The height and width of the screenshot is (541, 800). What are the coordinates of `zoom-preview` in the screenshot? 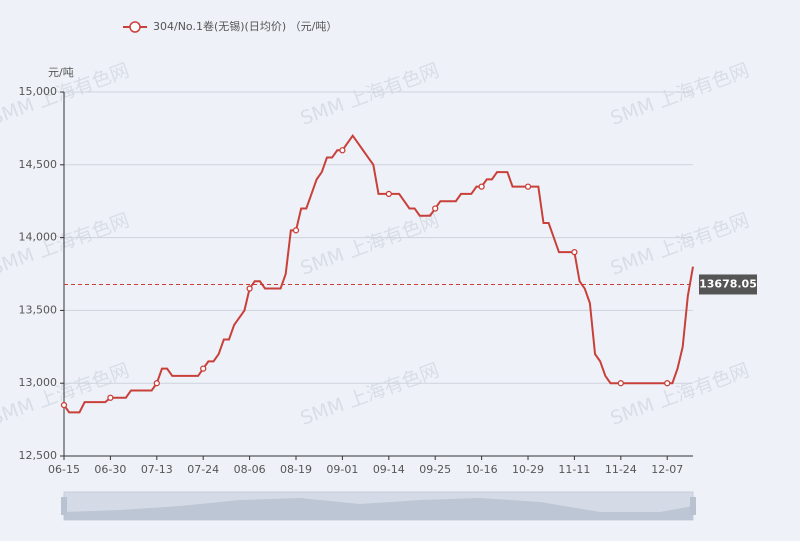 It's located at (378, 509).